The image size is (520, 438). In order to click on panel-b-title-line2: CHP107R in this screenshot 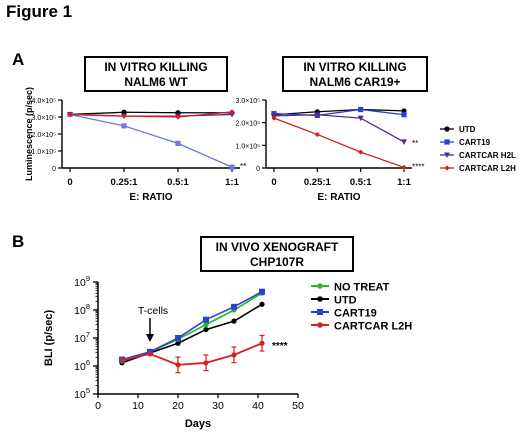, I will do `click(277, 262)`.